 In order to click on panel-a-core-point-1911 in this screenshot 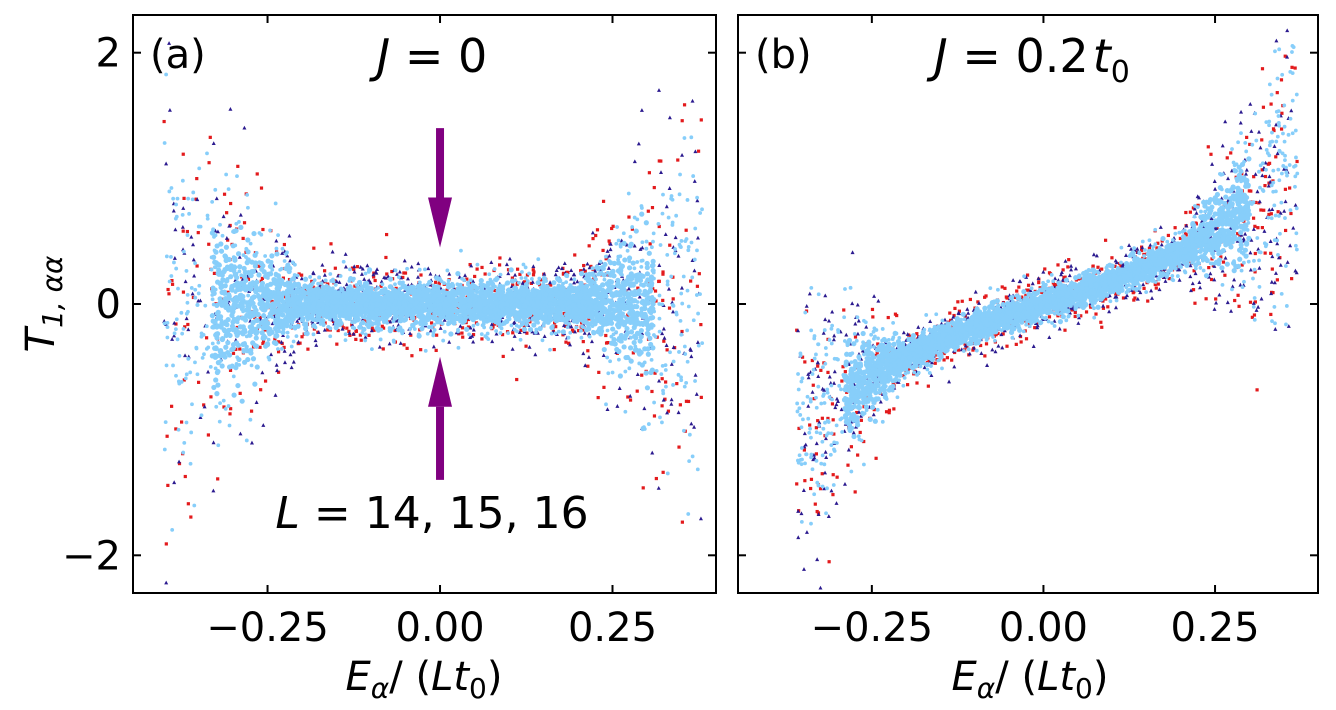, I will do `click(344, 293)`.